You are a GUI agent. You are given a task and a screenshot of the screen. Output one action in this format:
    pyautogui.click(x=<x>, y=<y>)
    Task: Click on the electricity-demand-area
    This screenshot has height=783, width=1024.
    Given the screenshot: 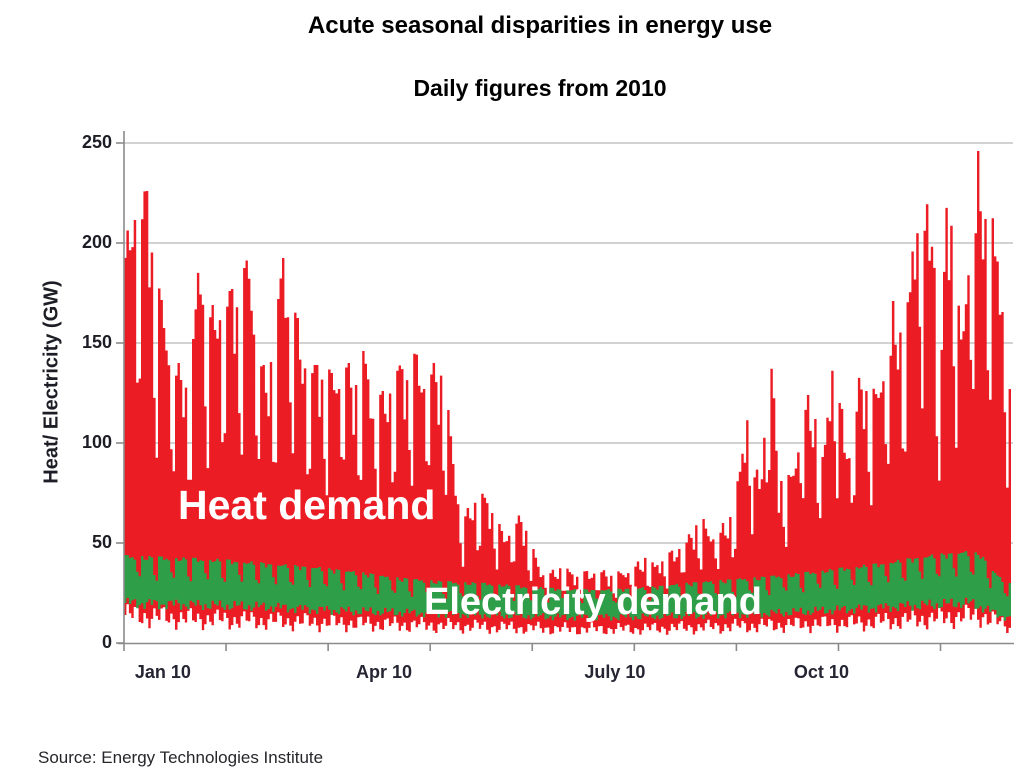 What is the action you would take?
    pyautogui.click(x=567, y=586)
    